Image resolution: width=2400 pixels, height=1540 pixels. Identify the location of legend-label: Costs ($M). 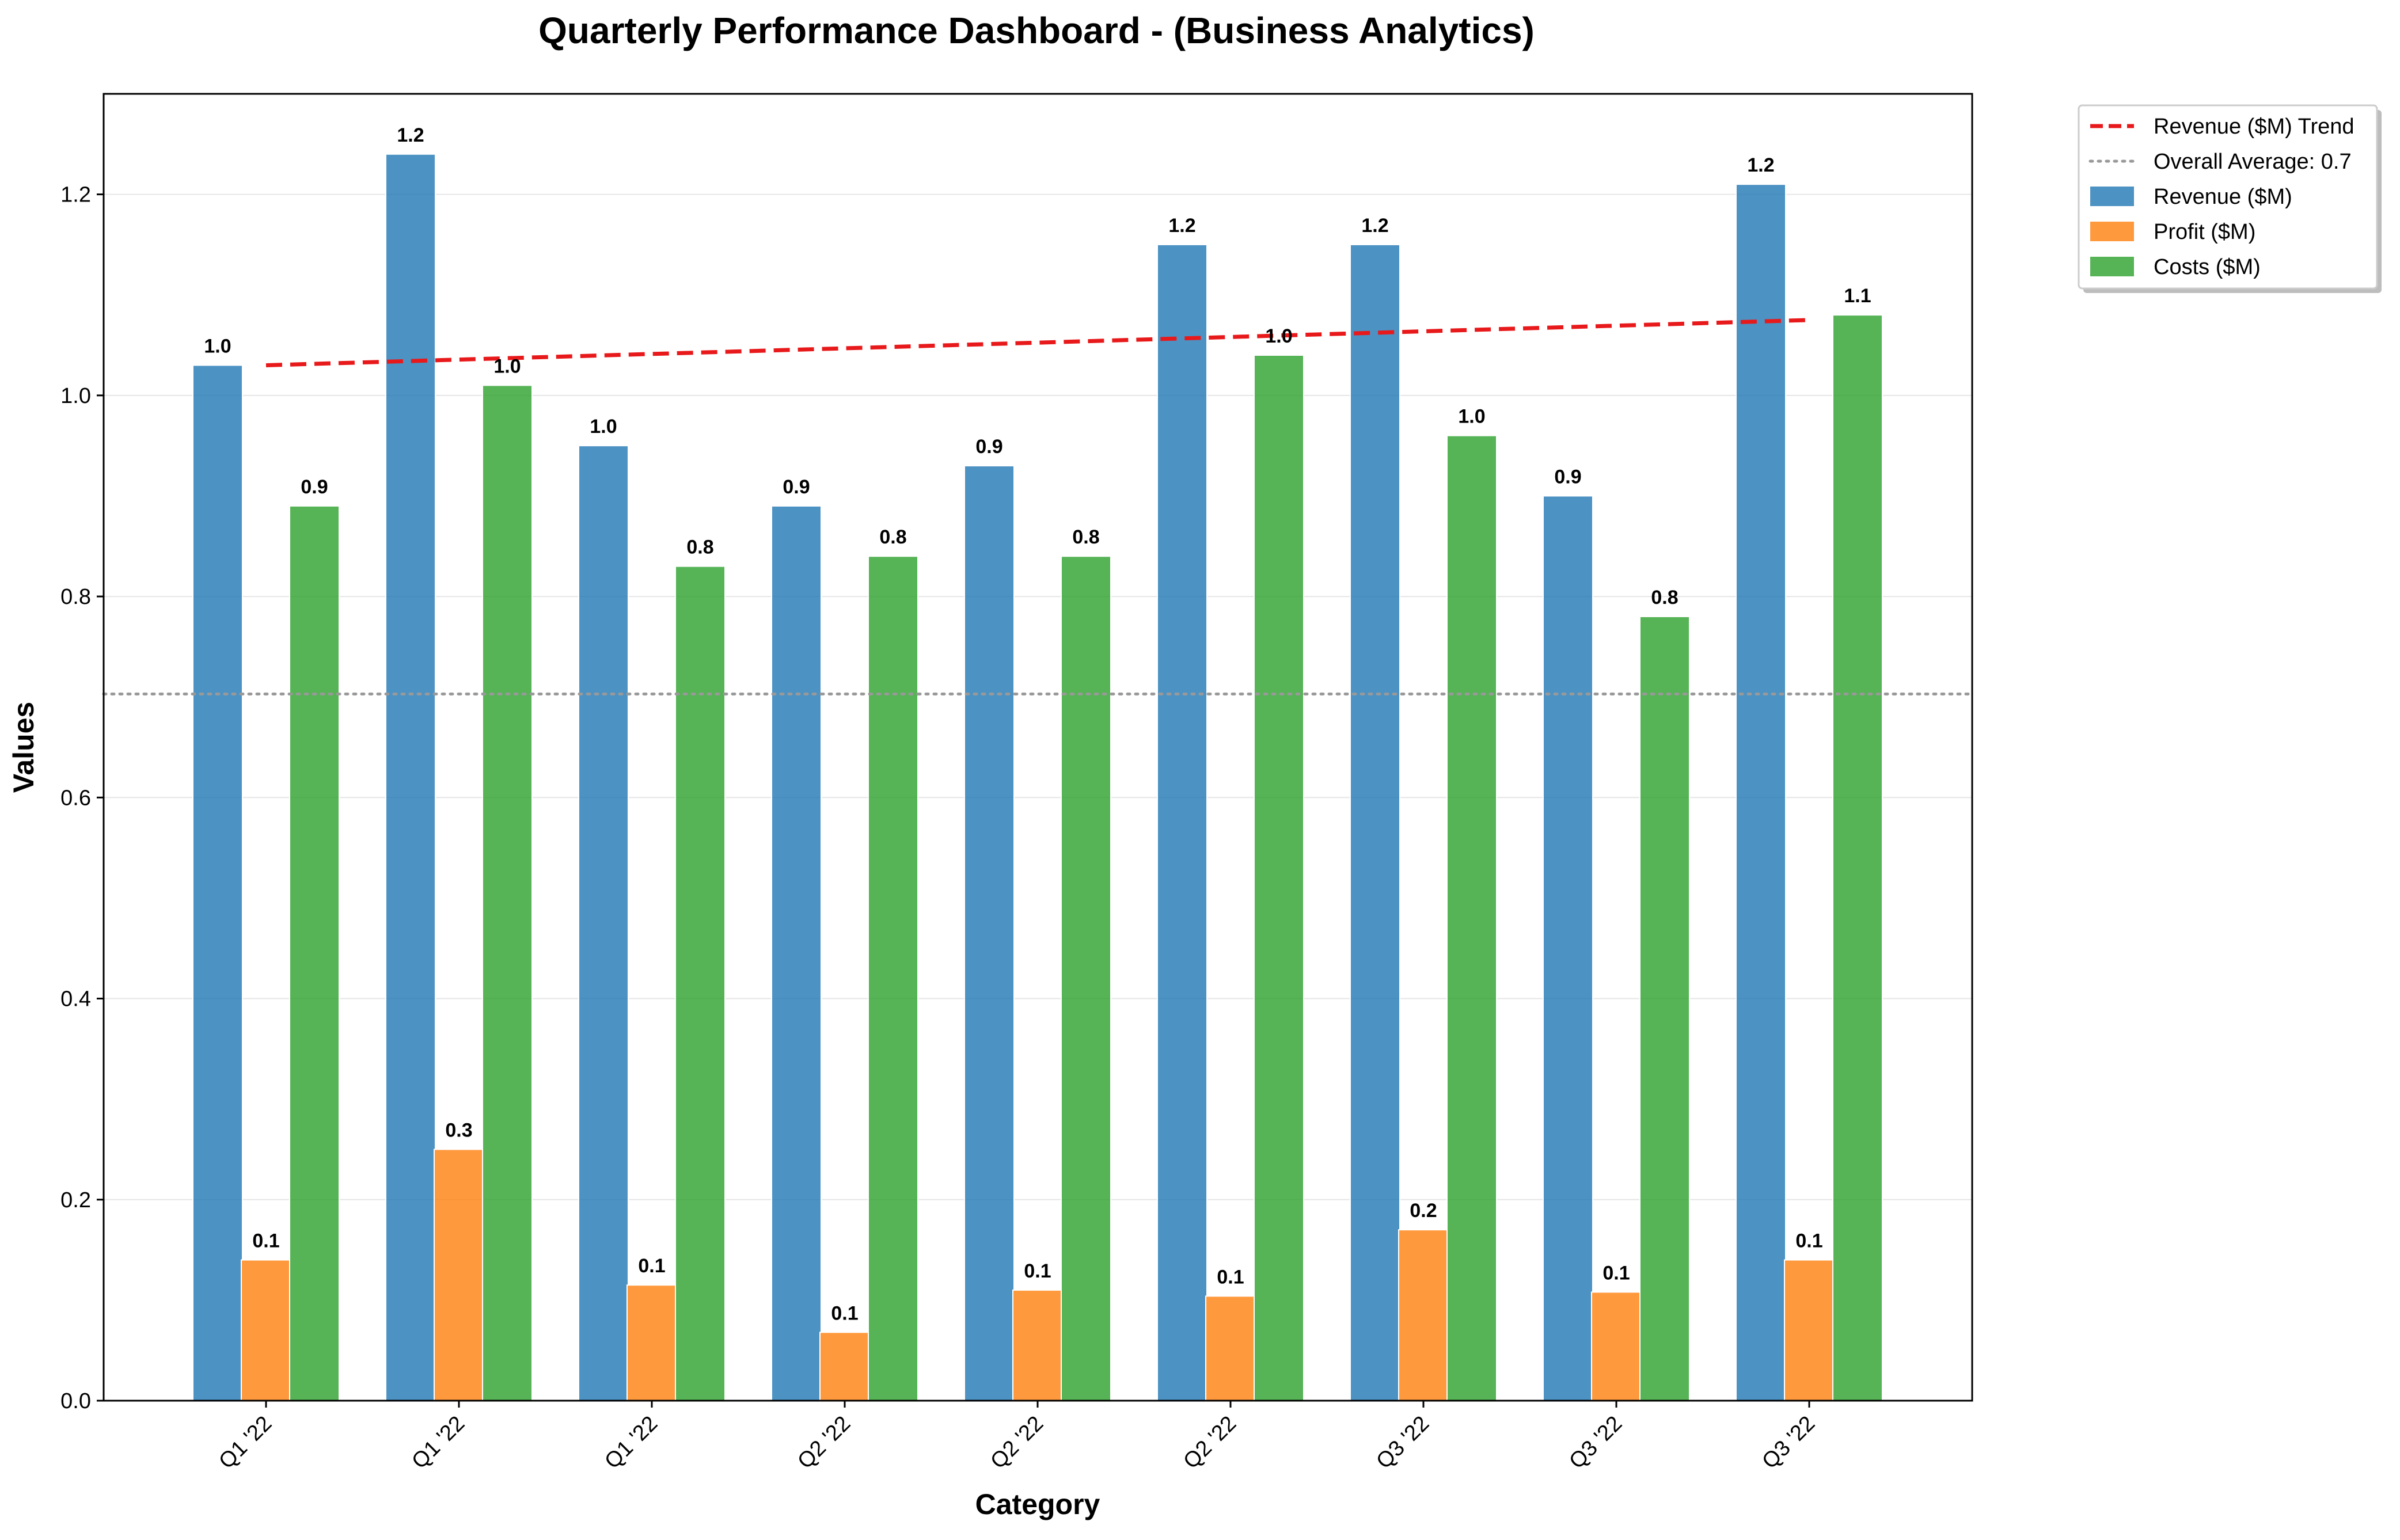
(2207, 267).